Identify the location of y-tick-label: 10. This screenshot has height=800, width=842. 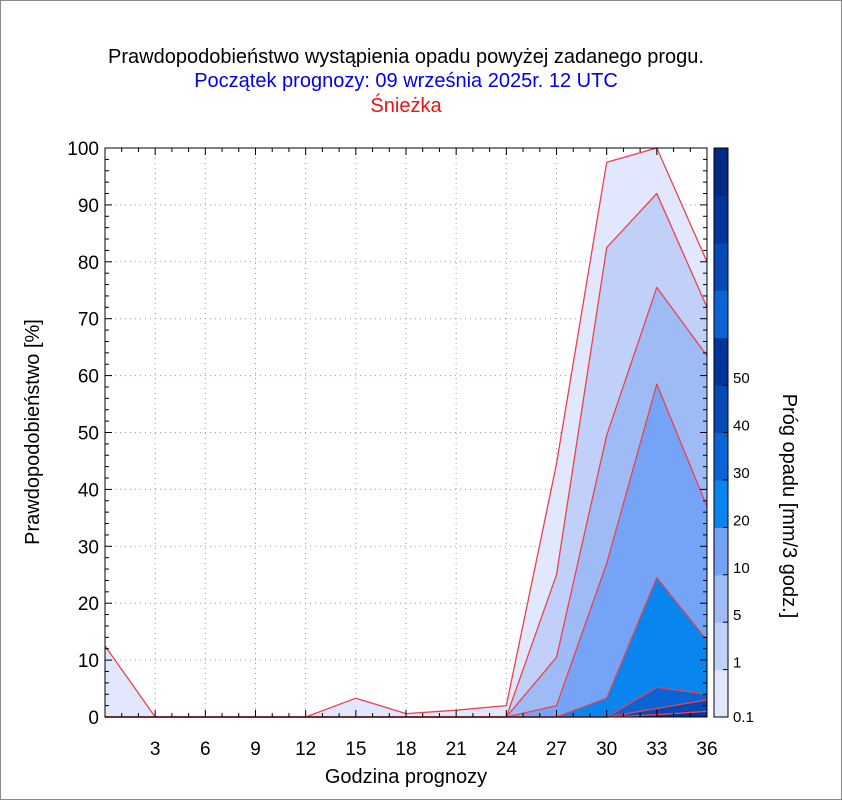
(88, 661).